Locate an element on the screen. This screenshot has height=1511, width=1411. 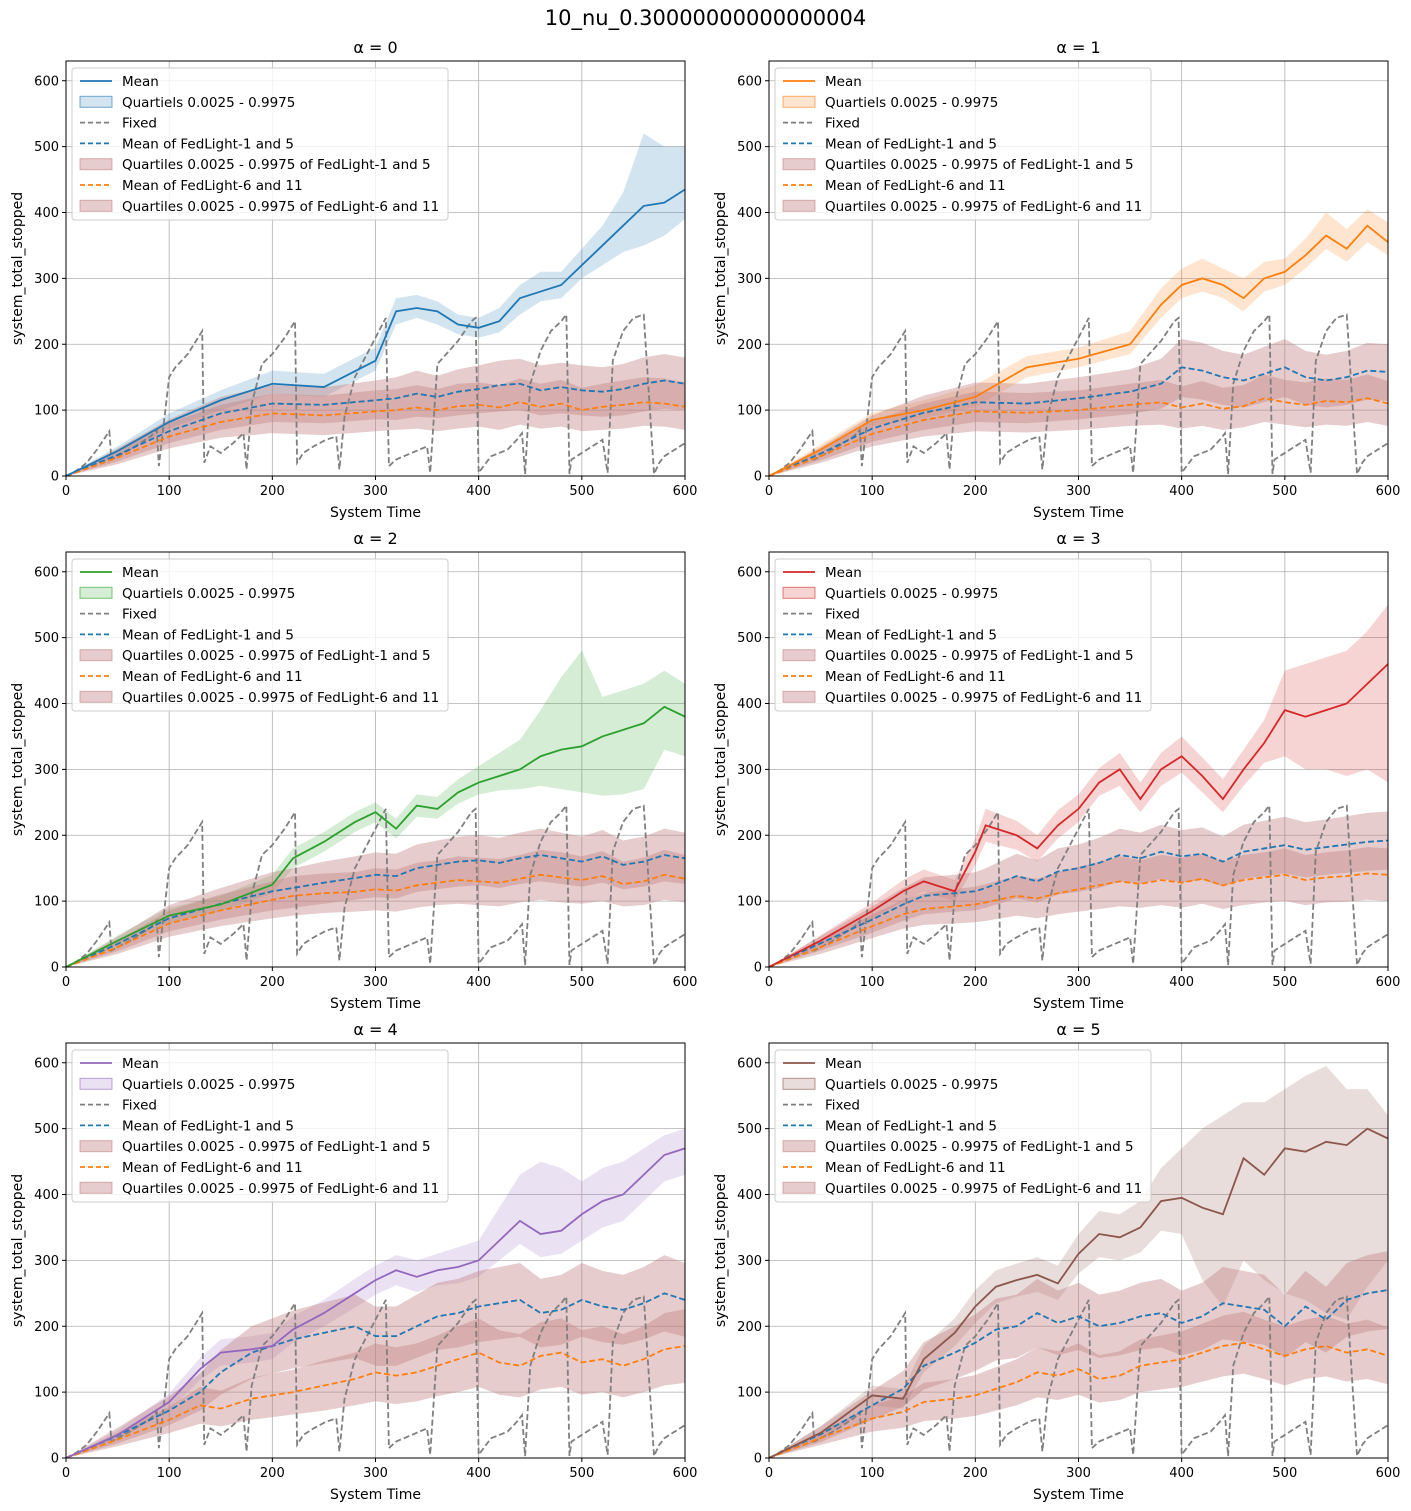
x-tick-label: 100 is located at coordinates (872, 1473).